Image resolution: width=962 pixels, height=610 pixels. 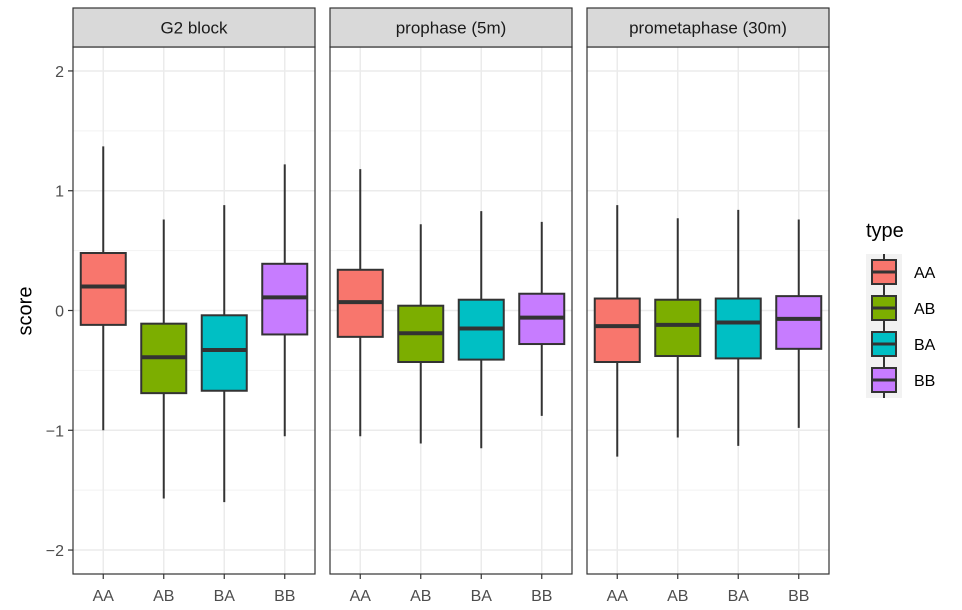 What do you see at coordinates (55, 431) in the screenshot?
I see `y-tick-label: −1` at bounding box center [55, 431].